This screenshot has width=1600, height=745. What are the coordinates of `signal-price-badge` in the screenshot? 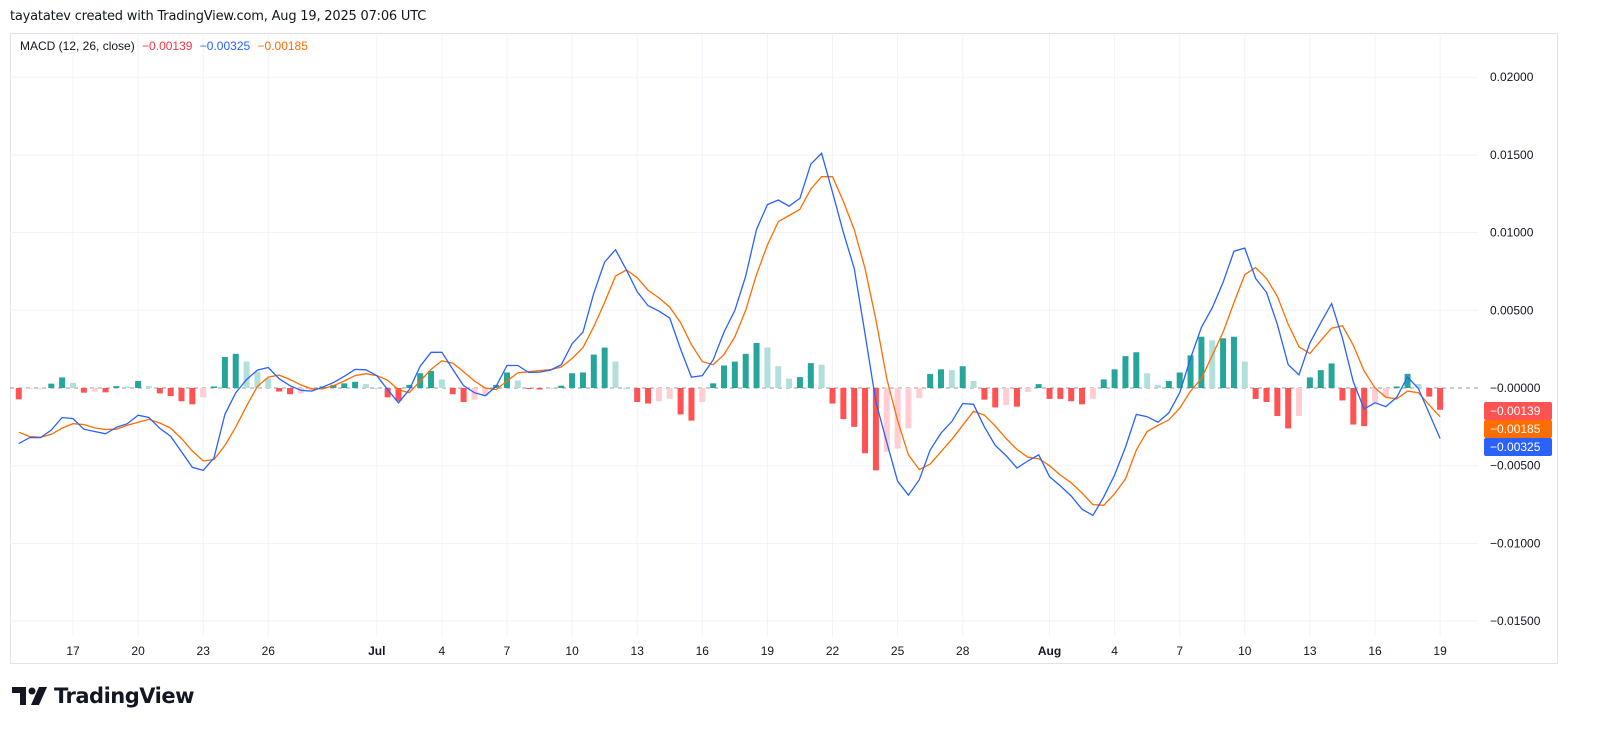 It's located at (1518, 429).